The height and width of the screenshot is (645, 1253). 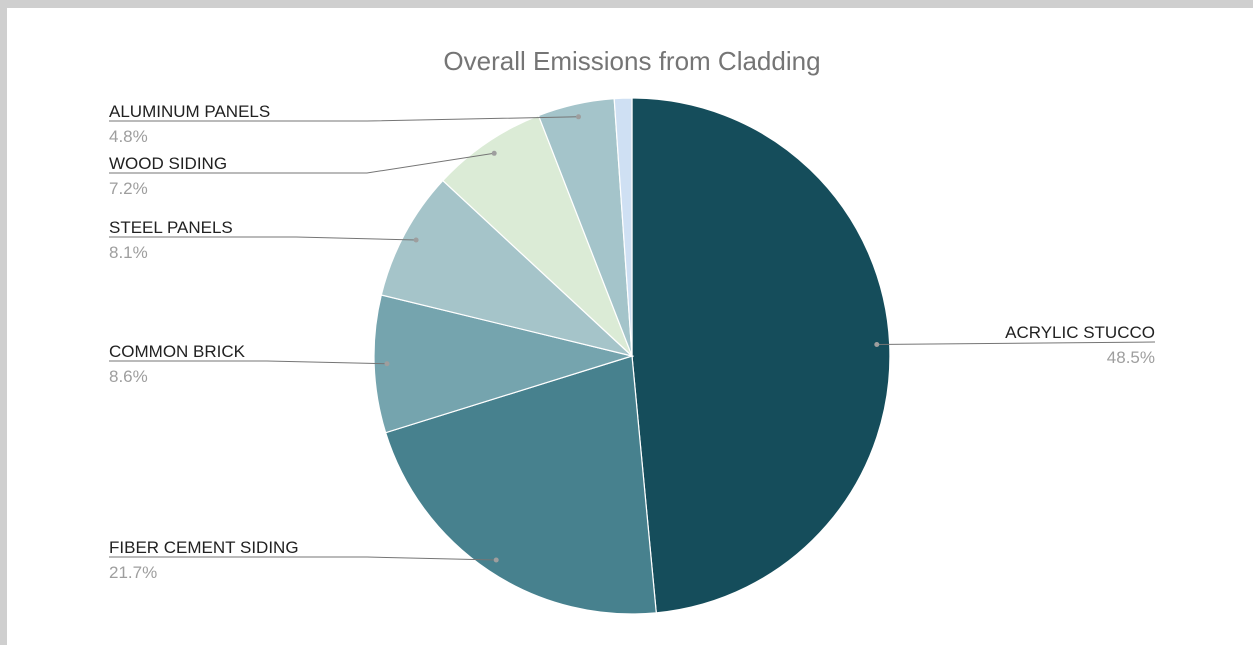 What do you see at coordinates (171, 227) in the screenshot?
I see `slice-label-steel-panels: STEEL PANELS` at bounding box center [171, 227].